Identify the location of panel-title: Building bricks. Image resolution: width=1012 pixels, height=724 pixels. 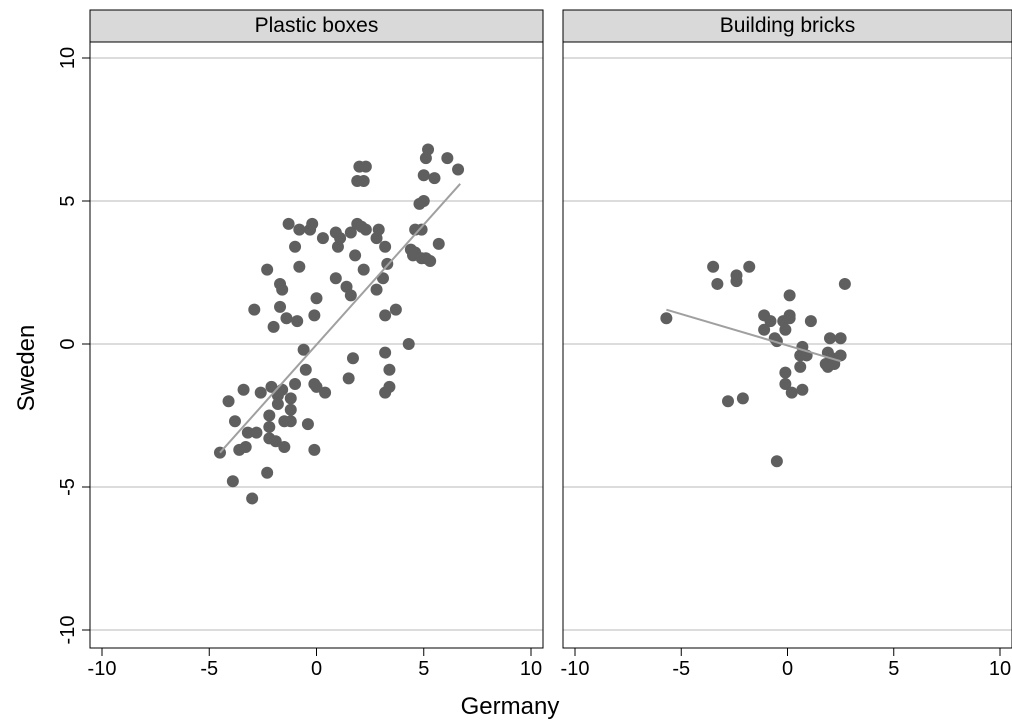
(787, 25).